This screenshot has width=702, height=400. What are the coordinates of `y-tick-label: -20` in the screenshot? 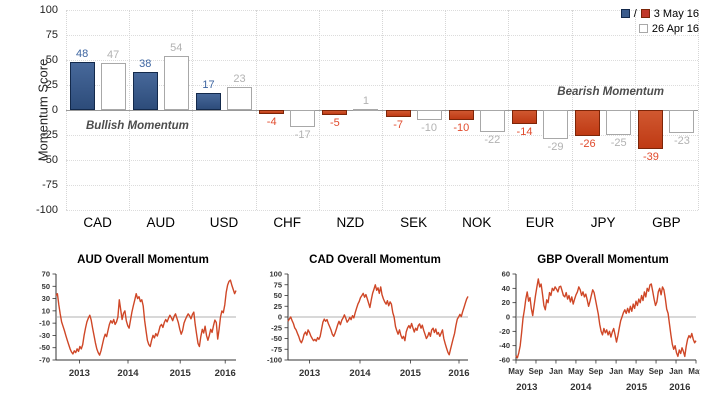 It's located at (504, 331).